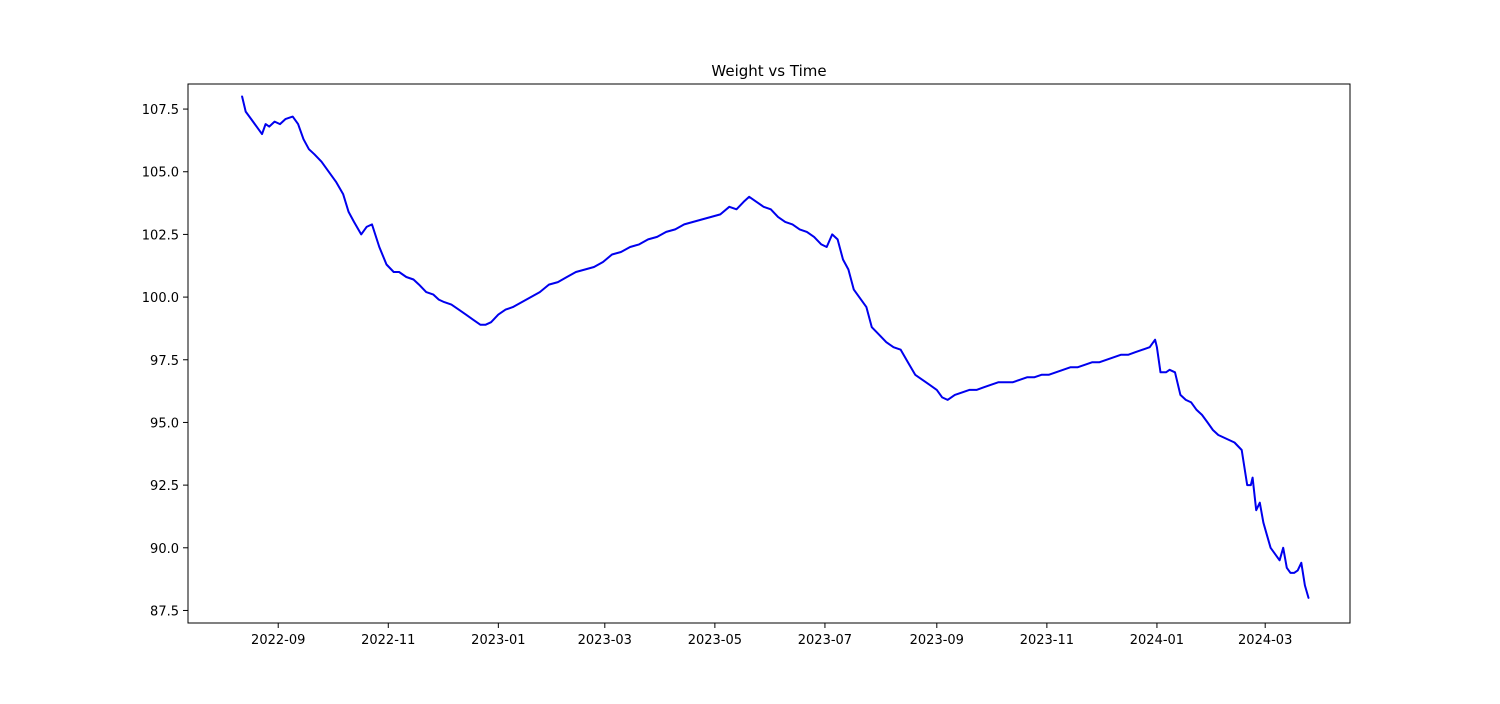 Image resolution: width=1500 pixels, height=704 pixels. Describe the element at coordinates (498, 640) in the screenshot. I see `x-tick-label: 2023-01` at that location.